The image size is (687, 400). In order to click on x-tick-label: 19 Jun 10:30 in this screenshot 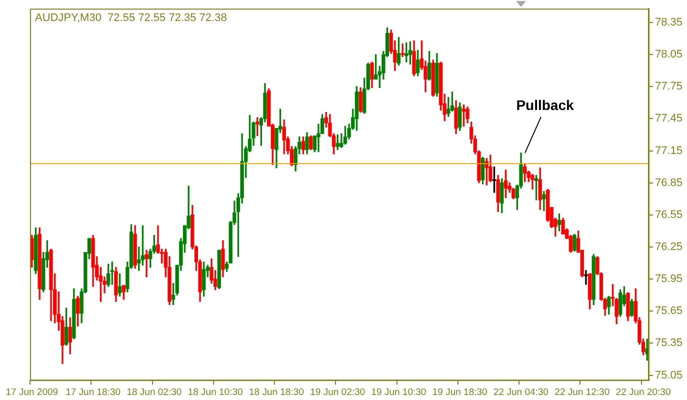, I will do `click(398, 392)`.